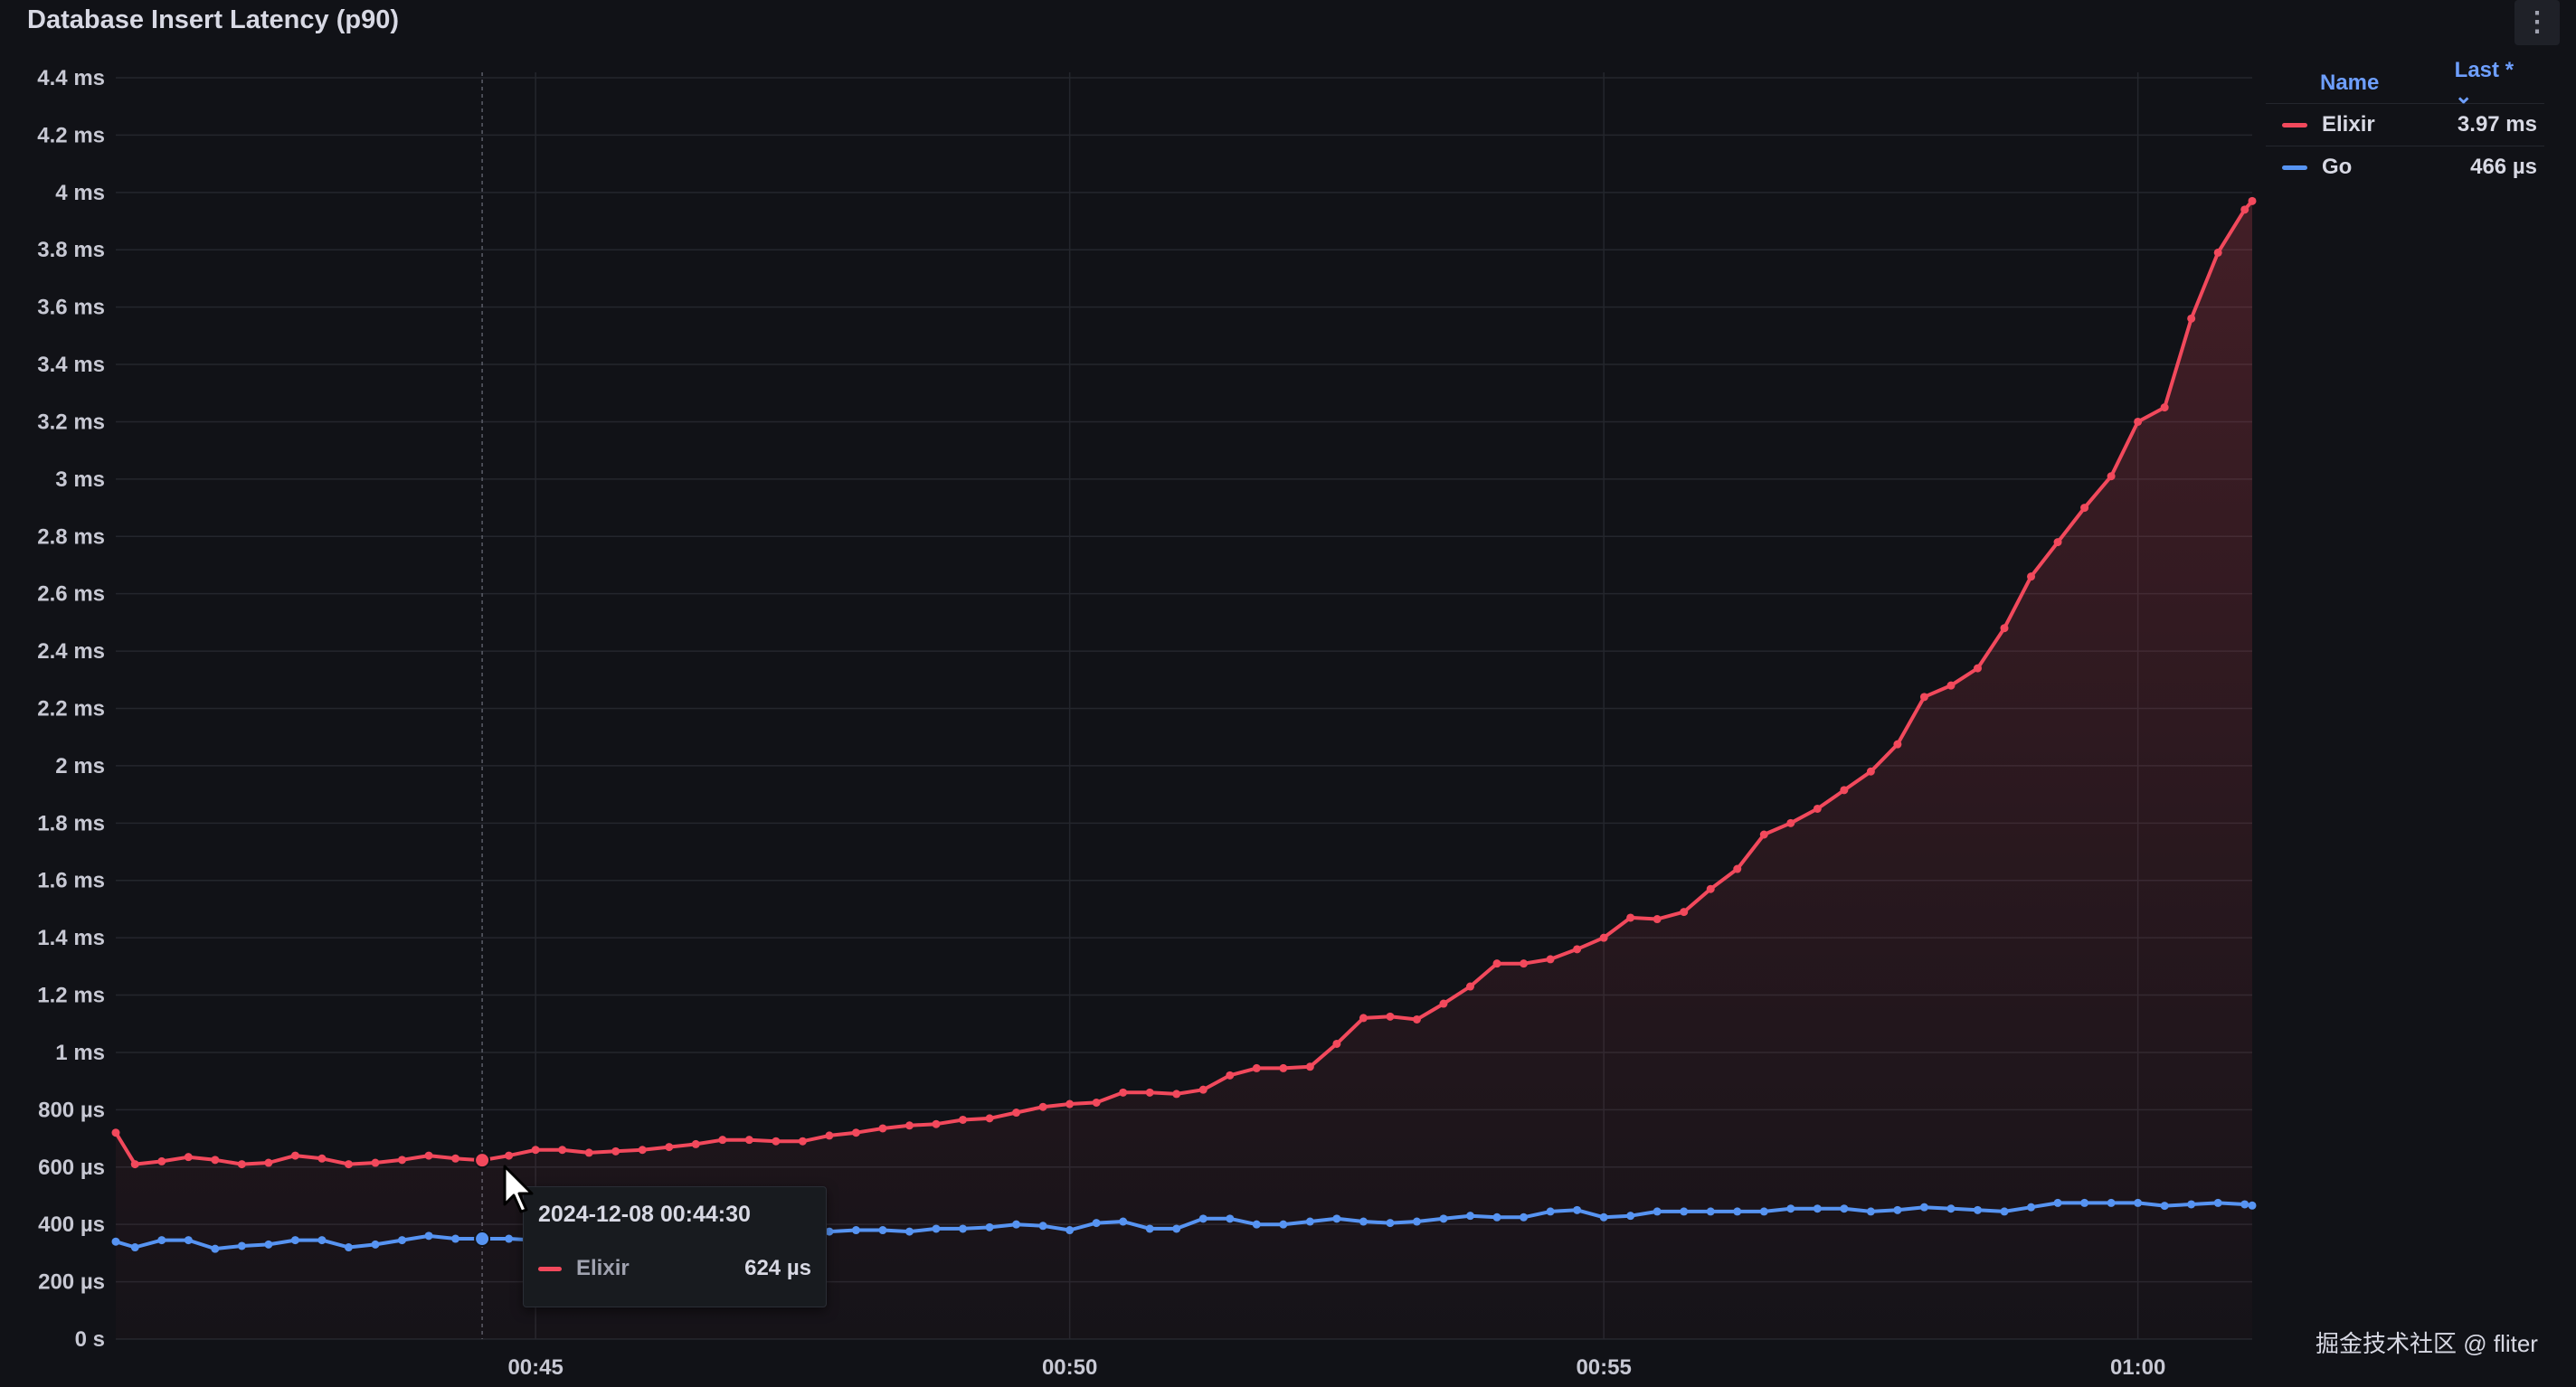 The image size is (2576, 1387). What do you see at coordinates (72, 1168) in the screenshot?
I see `y-tick-label: 600 µs` at bounding box center [72, 1168].